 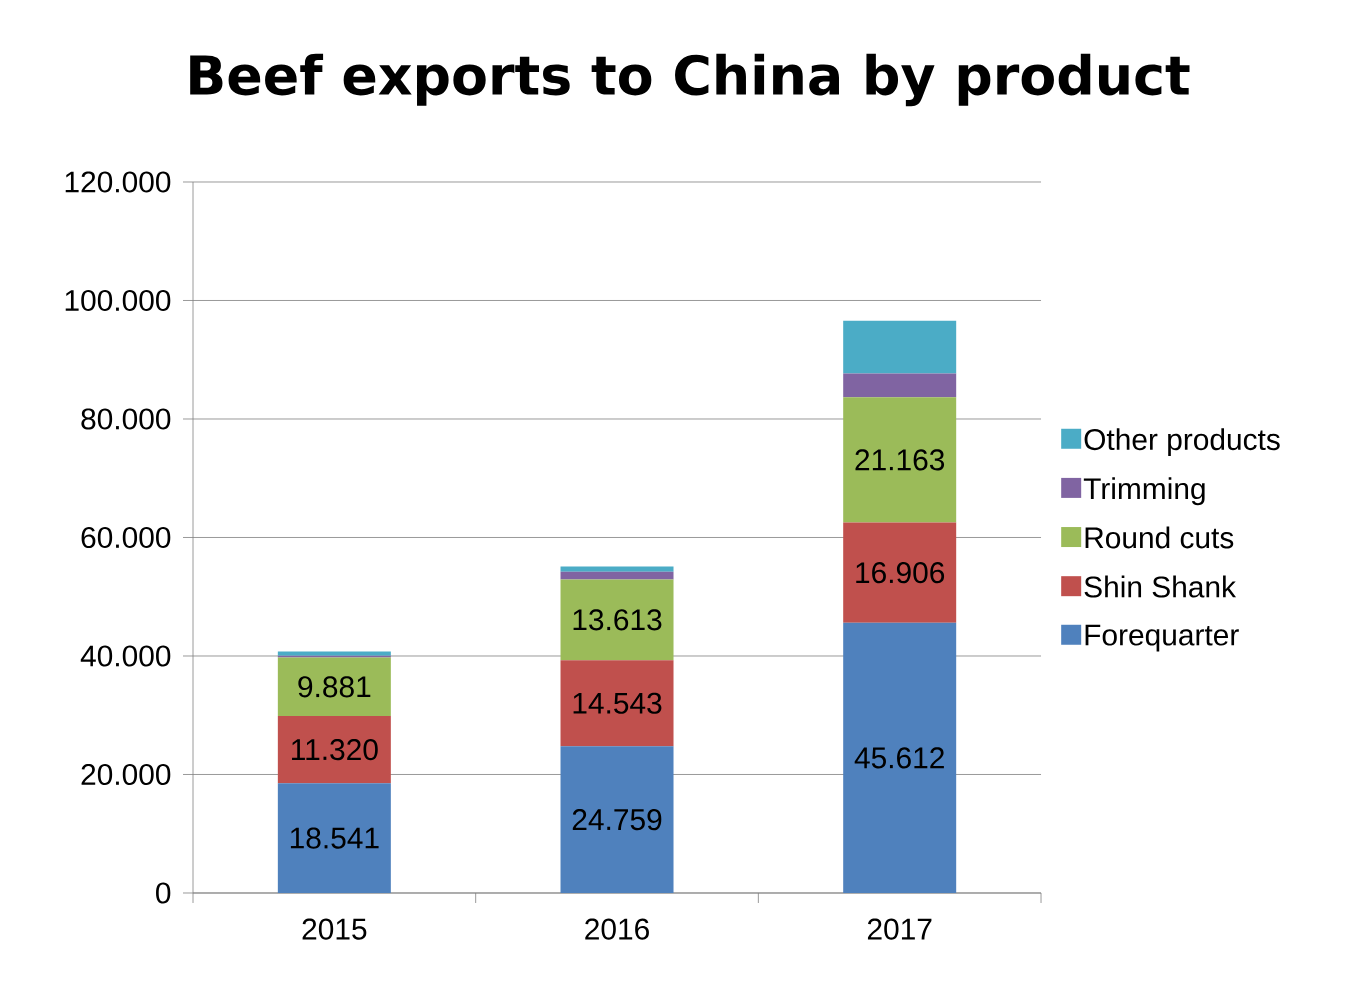 I want to click on data-label: 24.759, so click(x=617, y=820).